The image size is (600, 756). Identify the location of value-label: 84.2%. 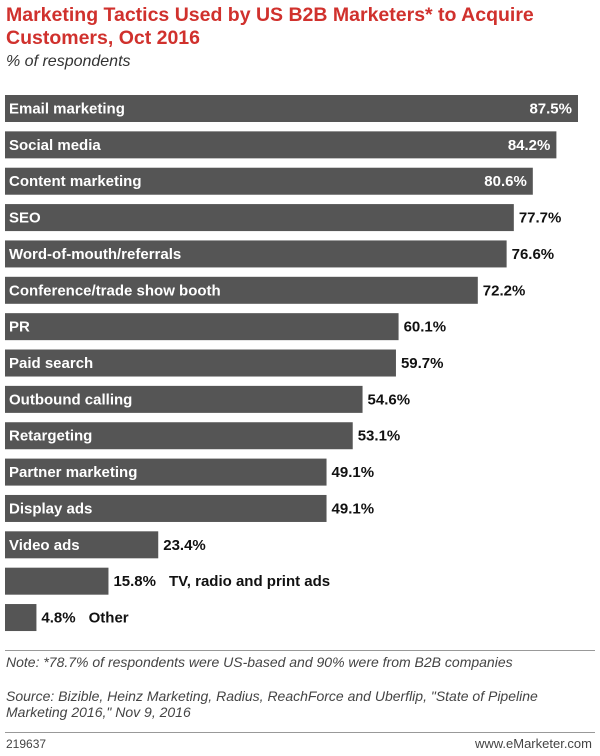
(529, 145).